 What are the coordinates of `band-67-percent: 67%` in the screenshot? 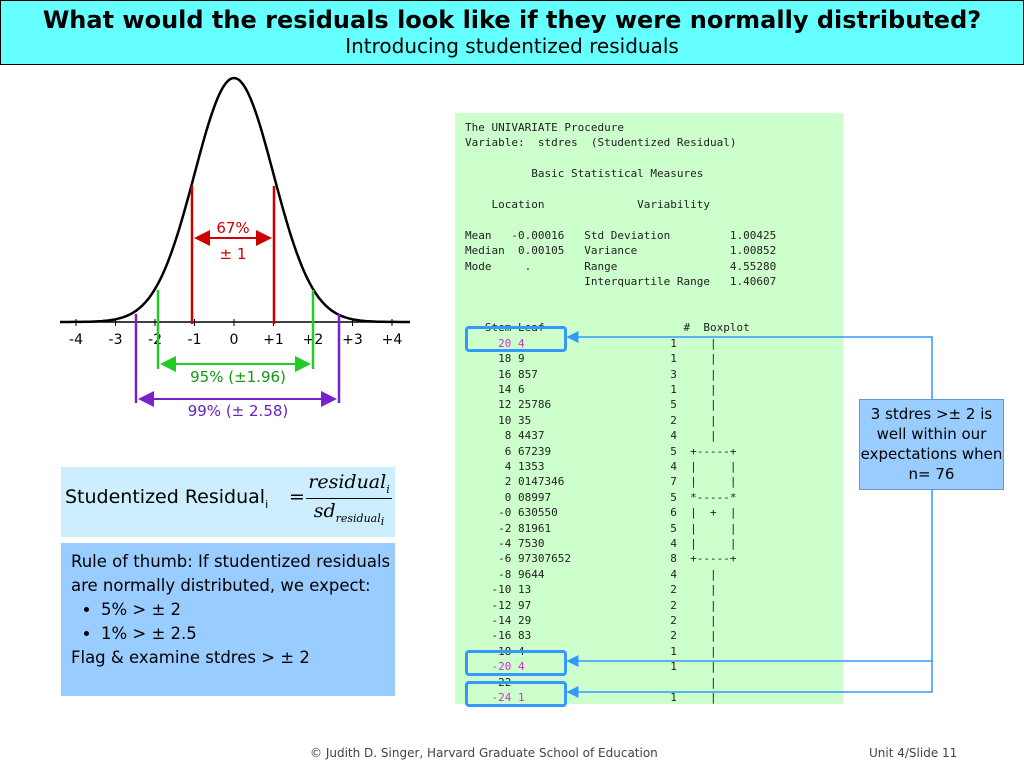 It's located at (232, 228).